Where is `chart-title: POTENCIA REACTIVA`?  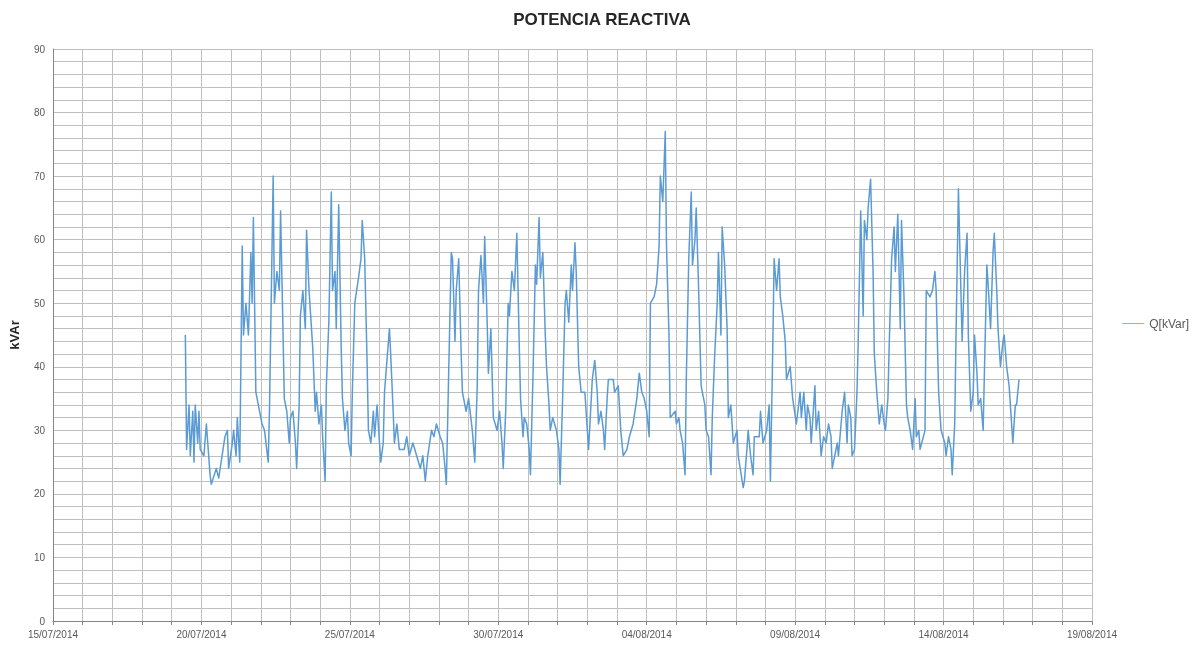 chart-title: POTENCIA REACTIVA is located at coordinates (602, 19).